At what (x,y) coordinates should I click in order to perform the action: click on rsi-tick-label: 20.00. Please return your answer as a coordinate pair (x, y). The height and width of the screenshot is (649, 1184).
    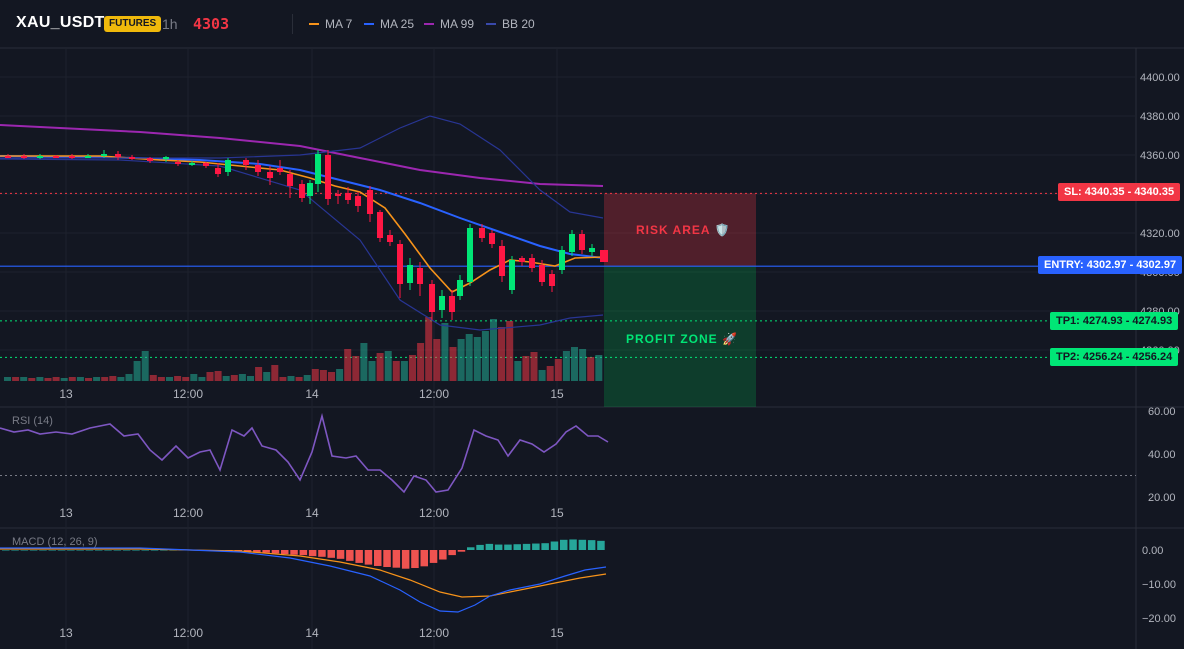
    Looking at the image, I should click on (1162, 498).